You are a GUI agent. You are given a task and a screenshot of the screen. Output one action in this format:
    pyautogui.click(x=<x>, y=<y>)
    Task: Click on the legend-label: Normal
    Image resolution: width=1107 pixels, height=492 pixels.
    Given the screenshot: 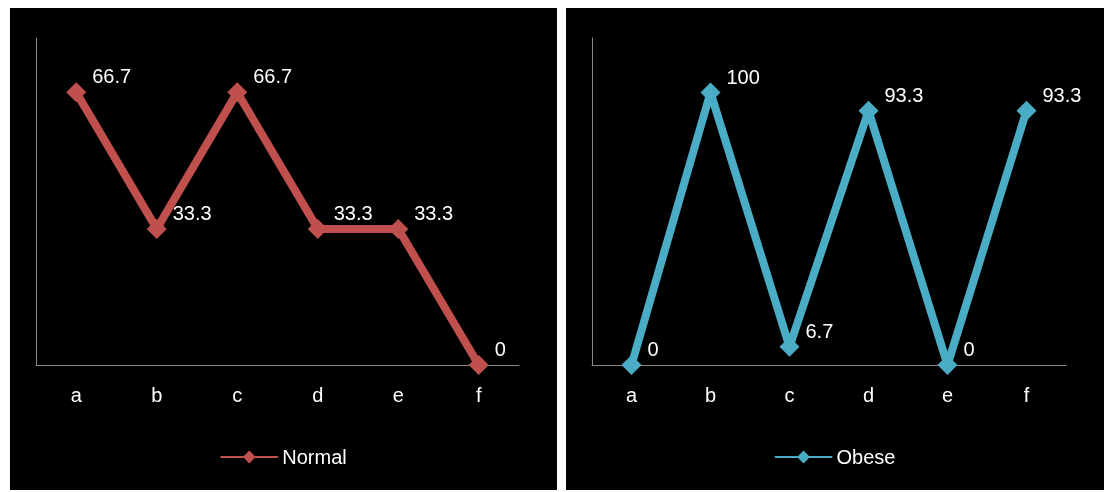 What is the action you would take?
    pyautogui.click(x=314, y=457)
    